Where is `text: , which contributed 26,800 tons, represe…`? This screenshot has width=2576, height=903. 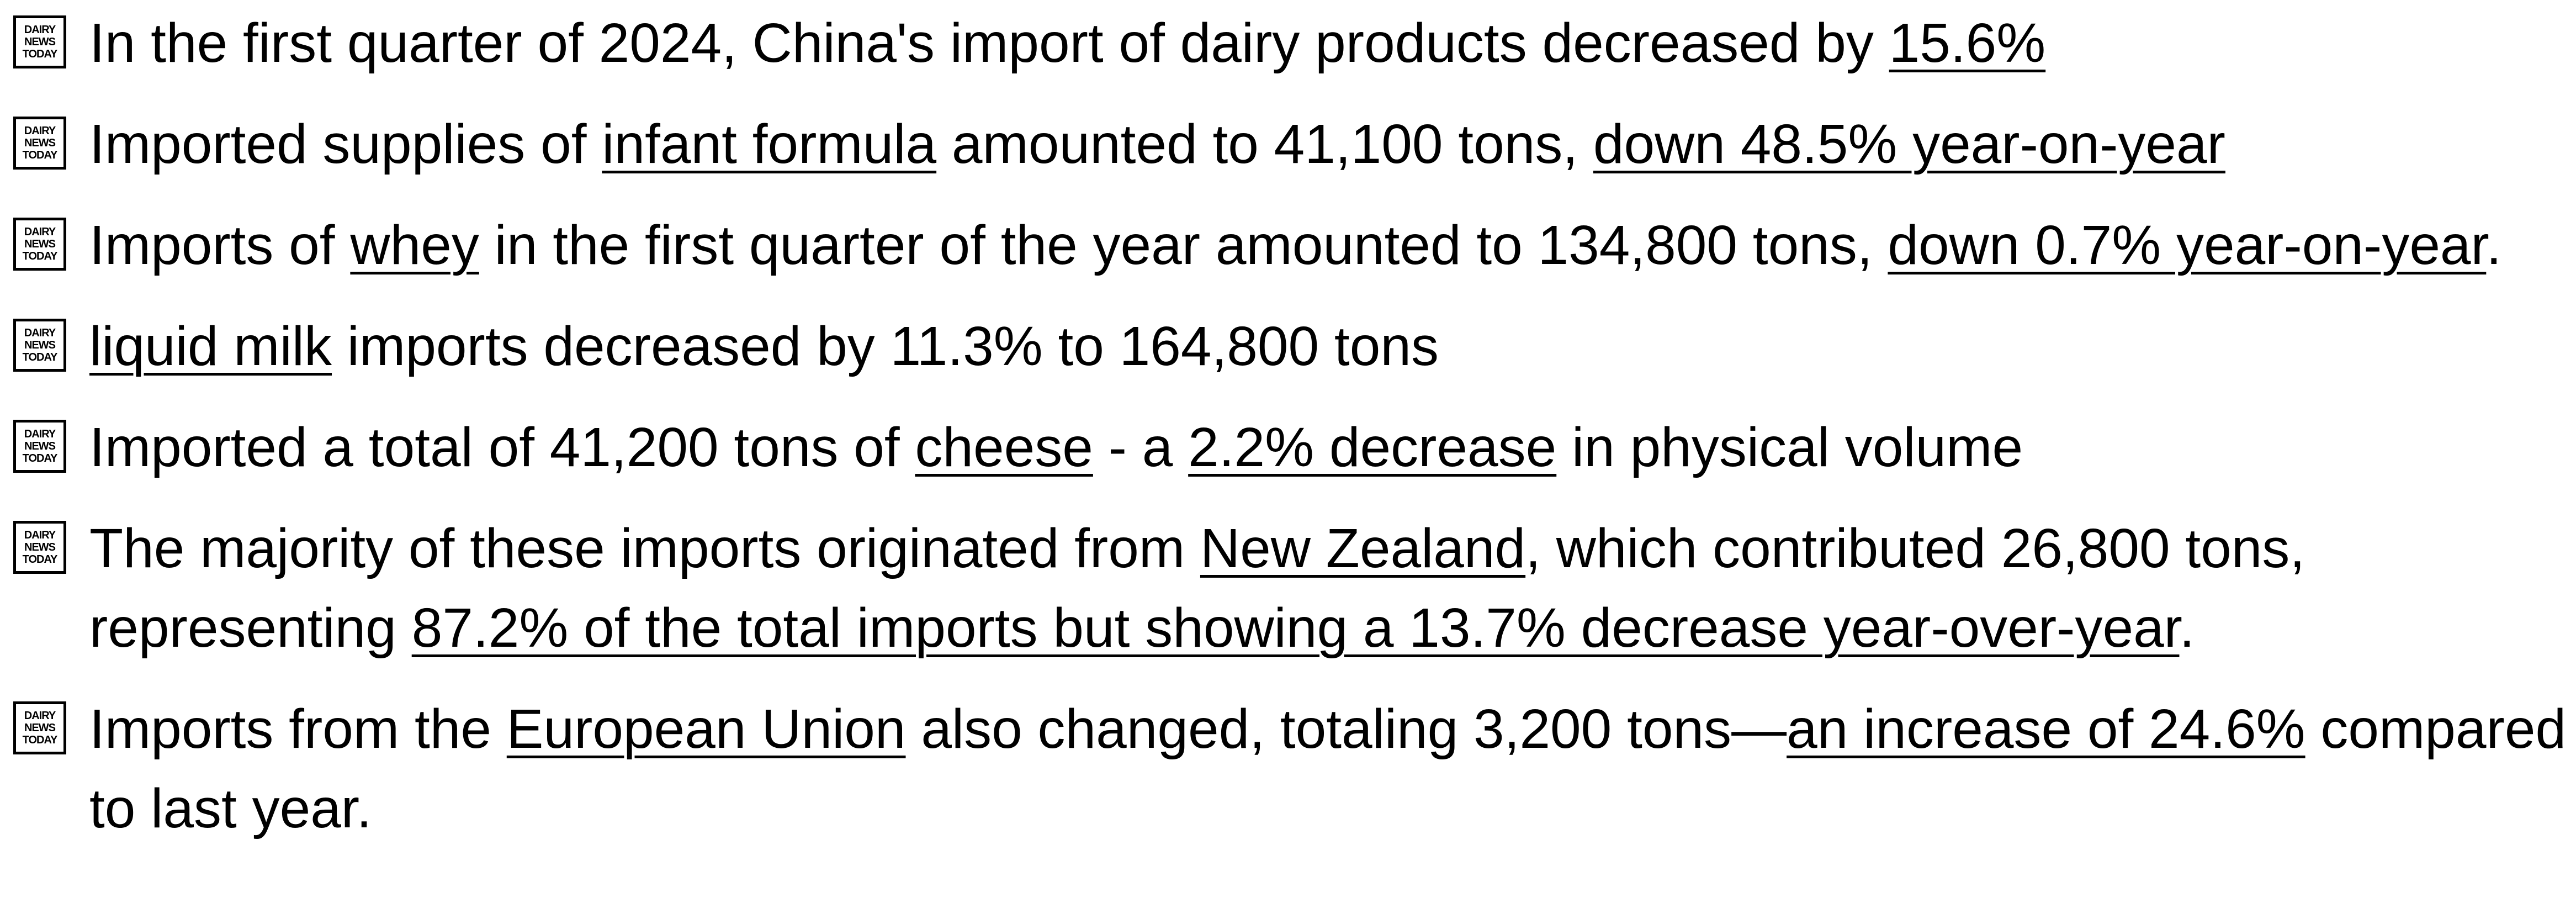
text: , which contributed 26,800 tons, represe… is located at coordinates (1197, 588).